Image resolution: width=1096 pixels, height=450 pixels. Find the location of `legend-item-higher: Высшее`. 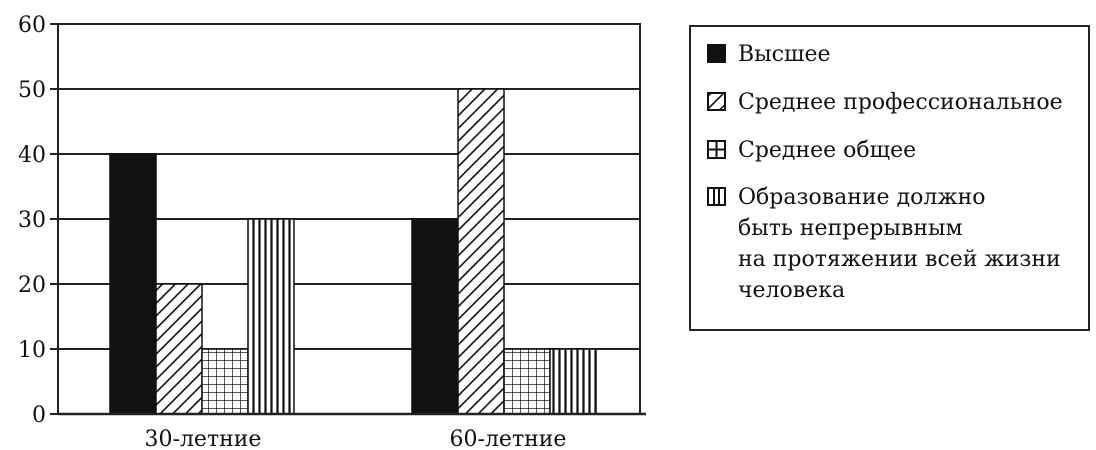

legend-item-higher: Высшее is located at coordinates (901, 54).